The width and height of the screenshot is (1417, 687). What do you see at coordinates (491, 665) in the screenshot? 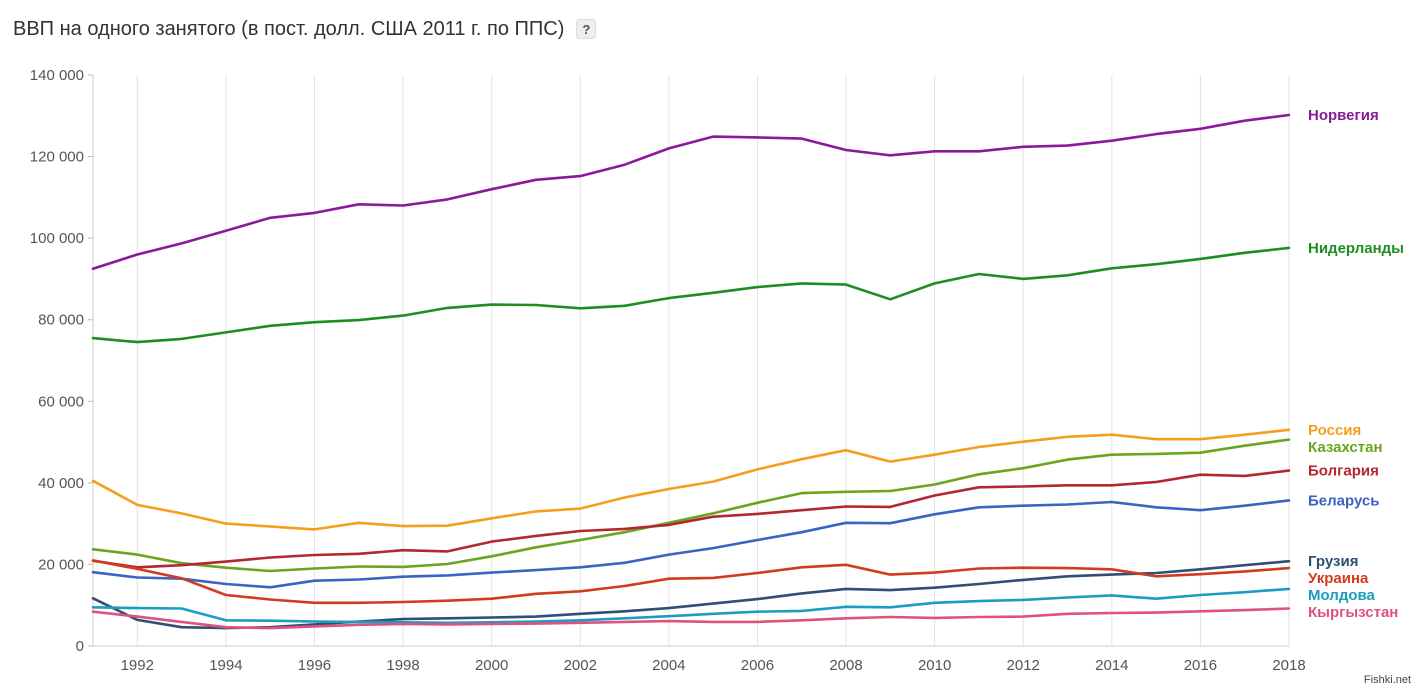
I see `x-tick-label: 2000` at bounding box center [491, 665].